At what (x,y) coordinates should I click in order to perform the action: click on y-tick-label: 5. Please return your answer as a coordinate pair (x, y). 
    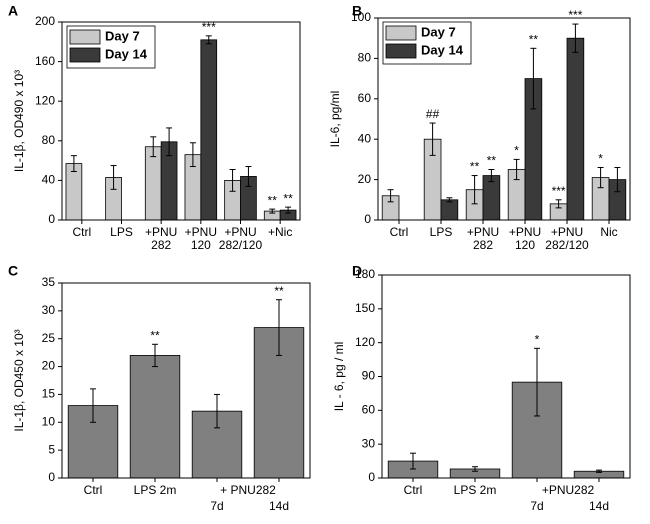
    Looking at the image, I should click on (51, 449).